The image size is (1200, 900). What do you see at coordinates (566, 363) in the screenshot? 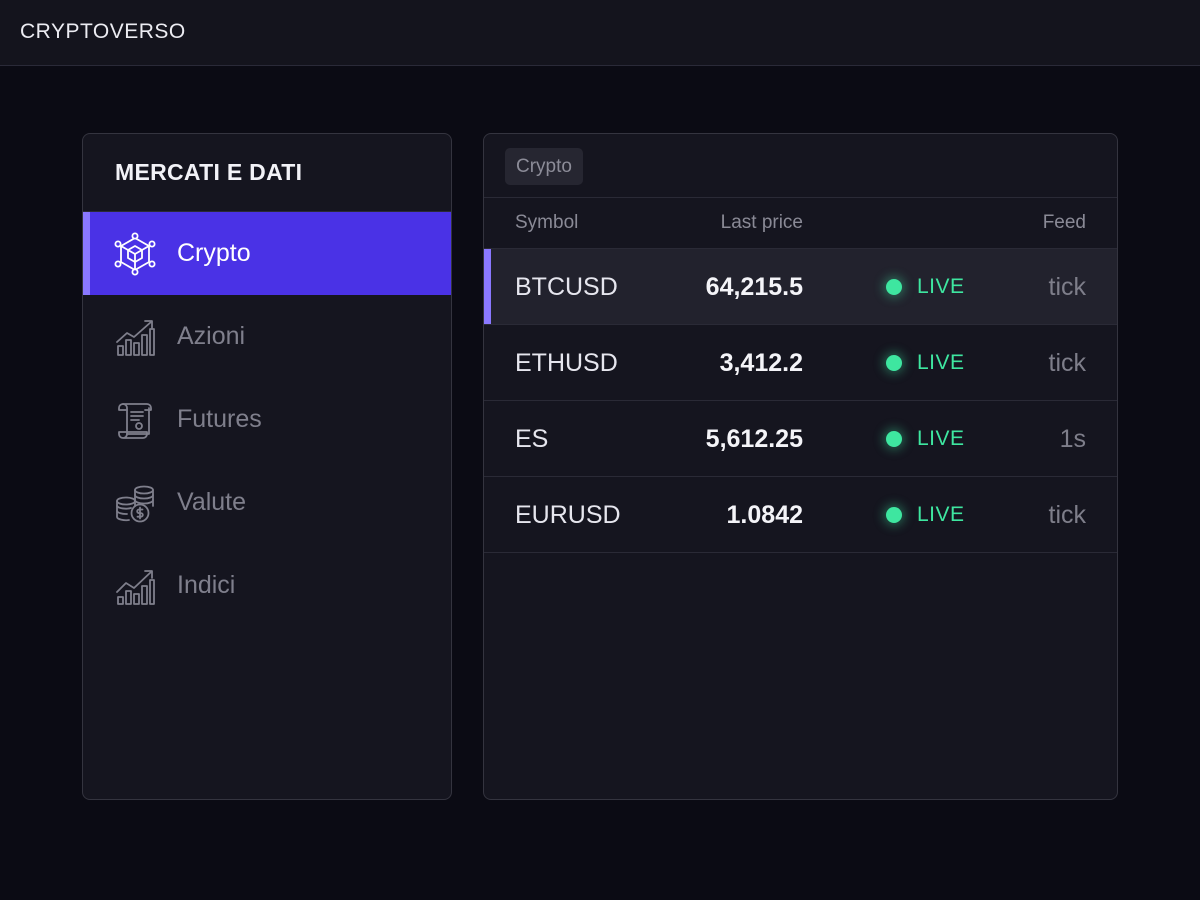
I see `row-symbol: ETHUSD` at bounding box center [566, 363].